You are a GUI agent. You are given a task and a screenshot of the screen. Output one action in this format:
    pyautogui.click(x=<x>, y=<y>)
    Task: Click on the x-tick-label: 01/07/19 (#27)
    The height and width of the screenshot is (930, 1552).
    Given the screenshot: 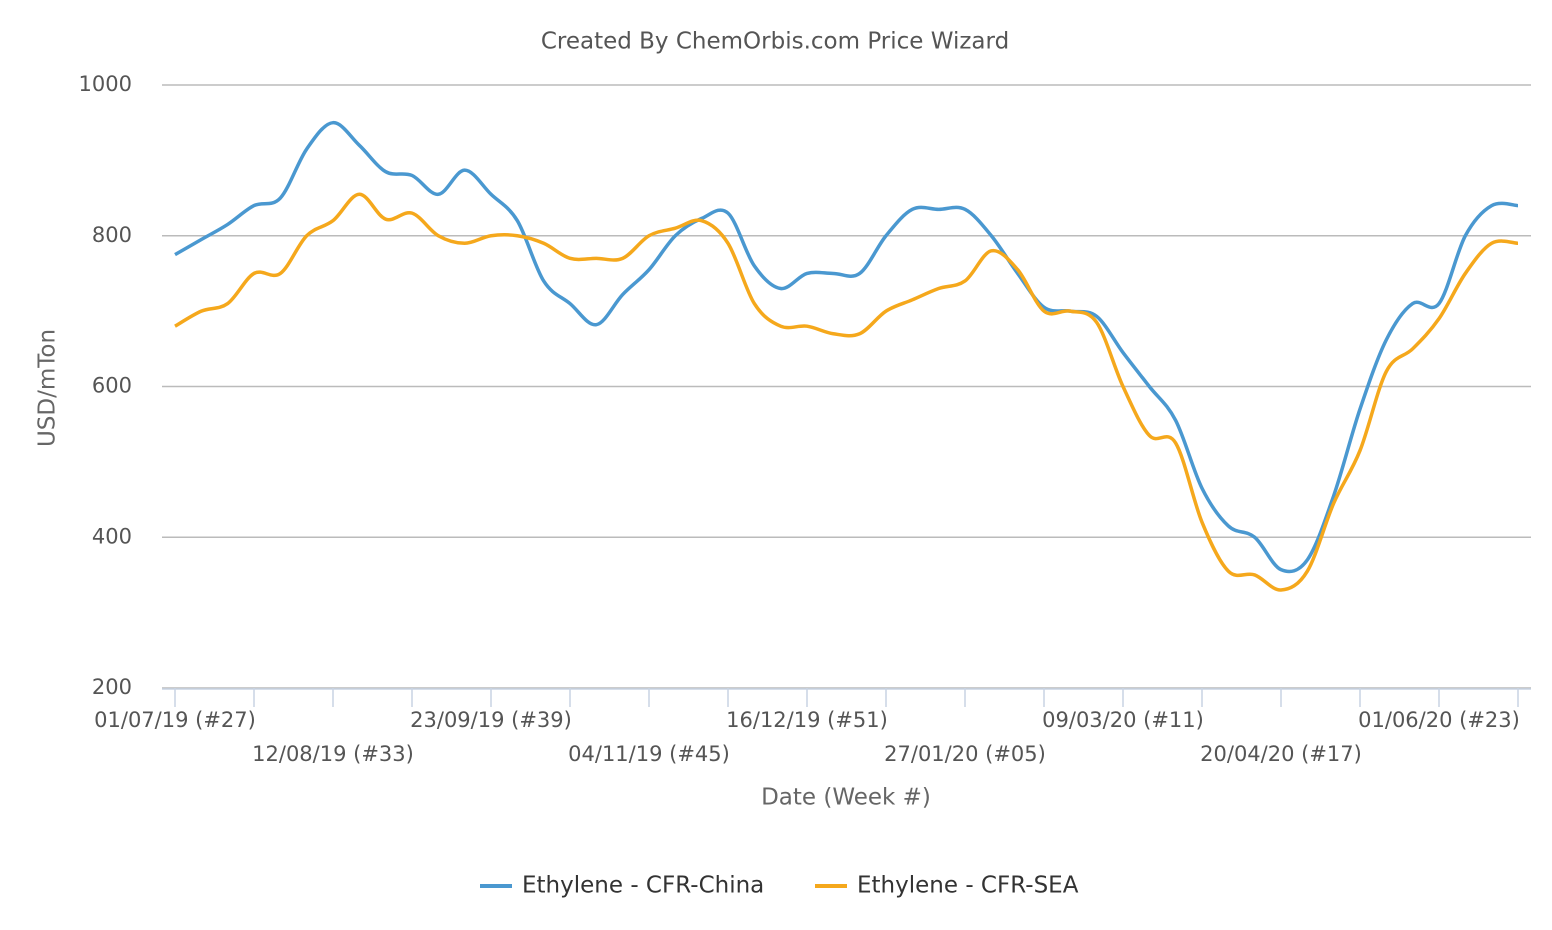 What is the action you would take?
    pyautogui.click(x=175, y=720)
    